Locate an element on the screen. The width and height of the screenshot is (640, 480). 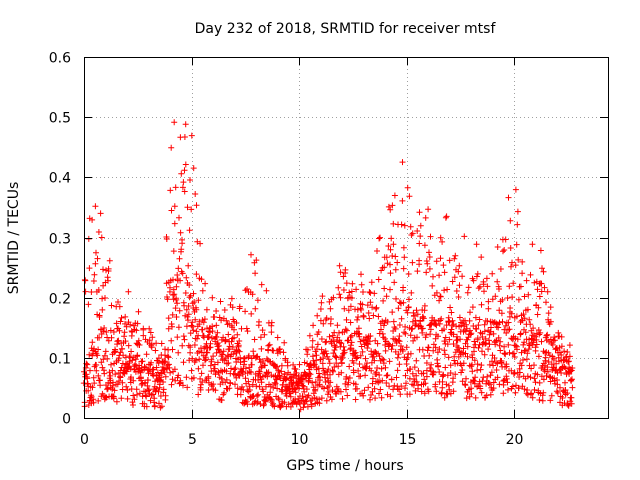
y-tick-label: 0.3 is located at coordinates (60, 240).